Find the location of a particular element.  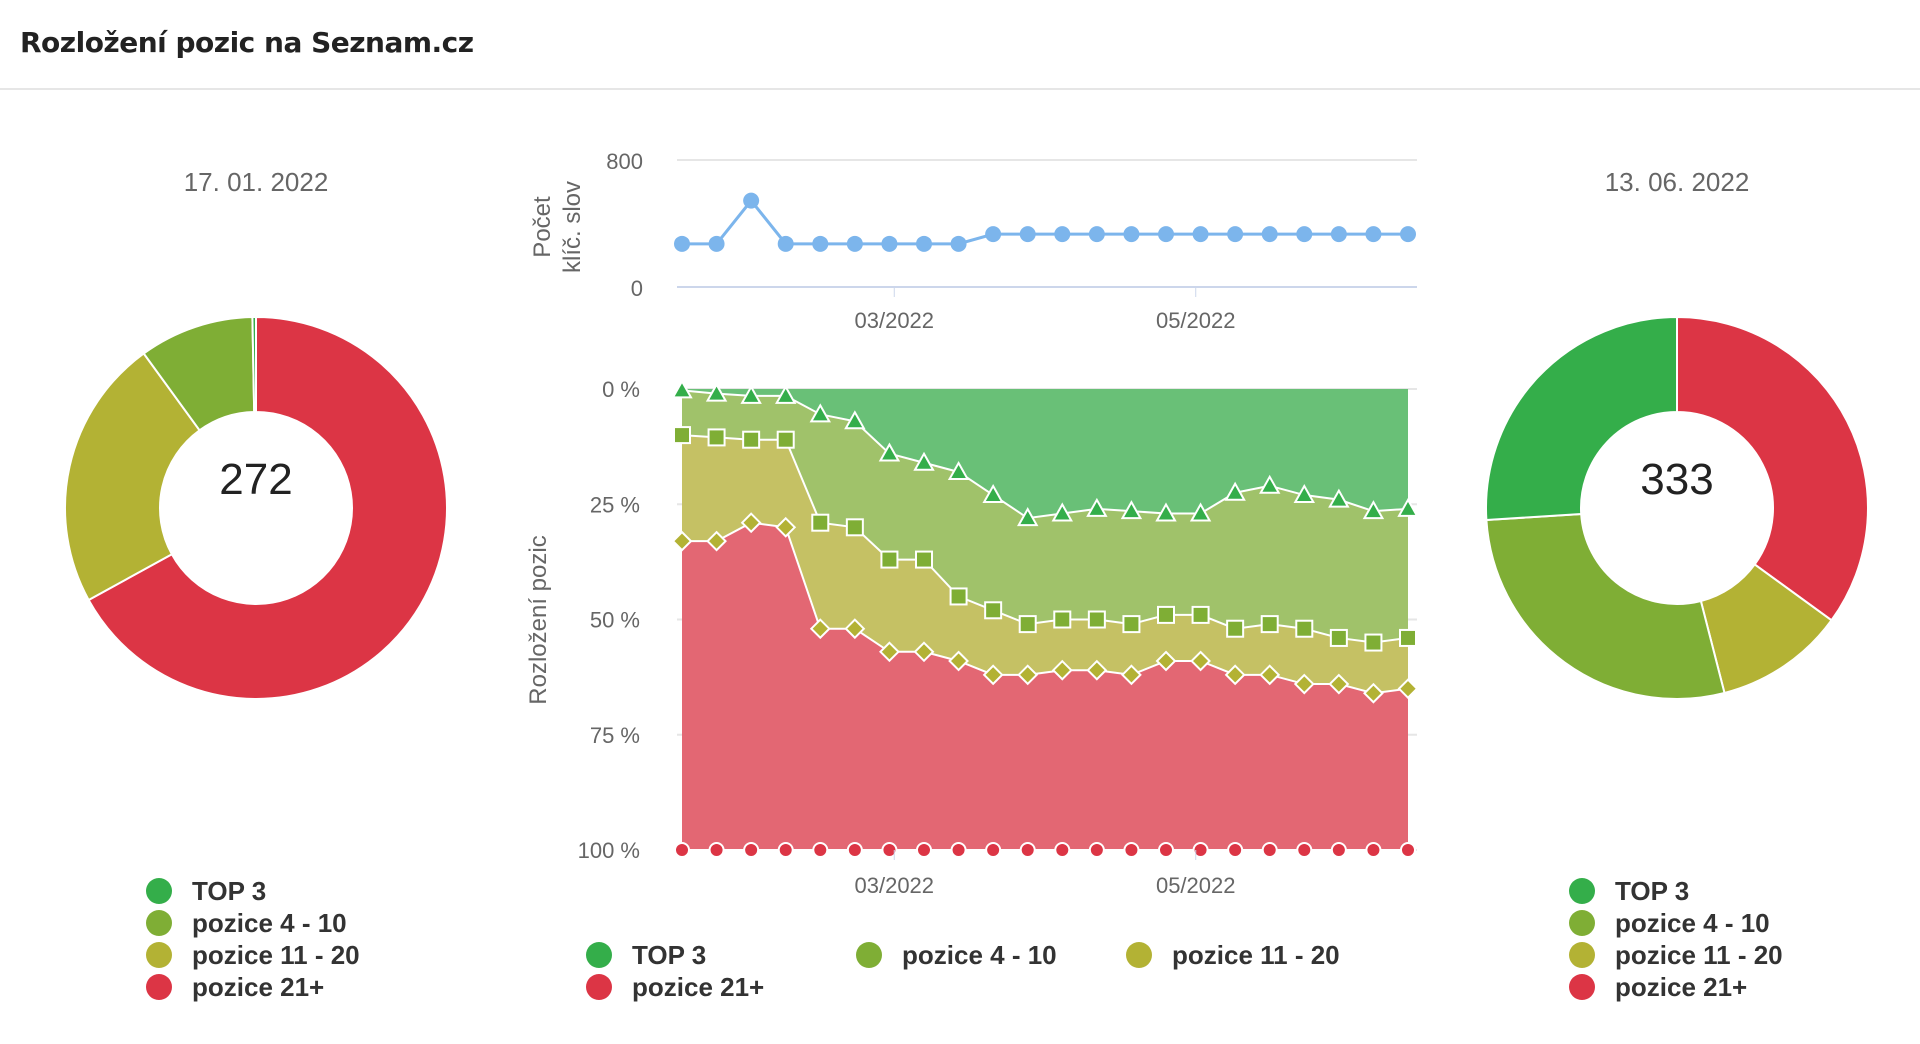

legend-label: pozice 21+ is located at coordinates (698, 986).